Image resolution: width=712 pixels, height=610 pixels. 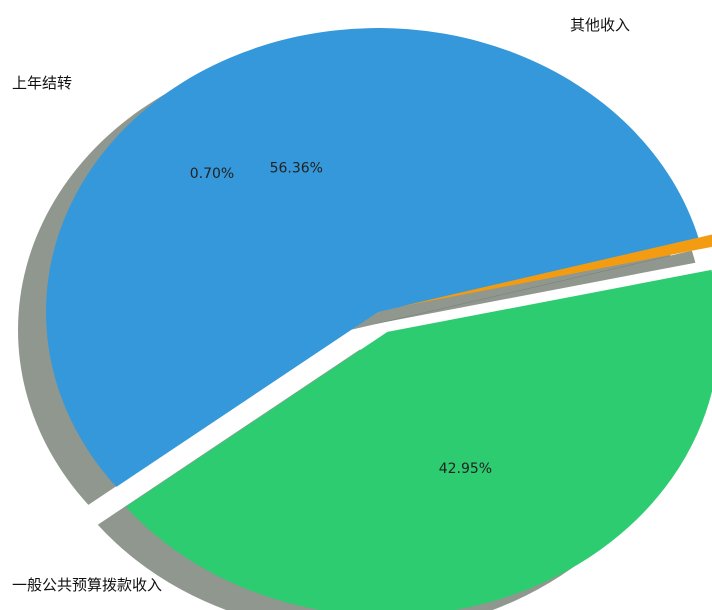 I want to click on slice-shadow, so click(x=533, y=287).